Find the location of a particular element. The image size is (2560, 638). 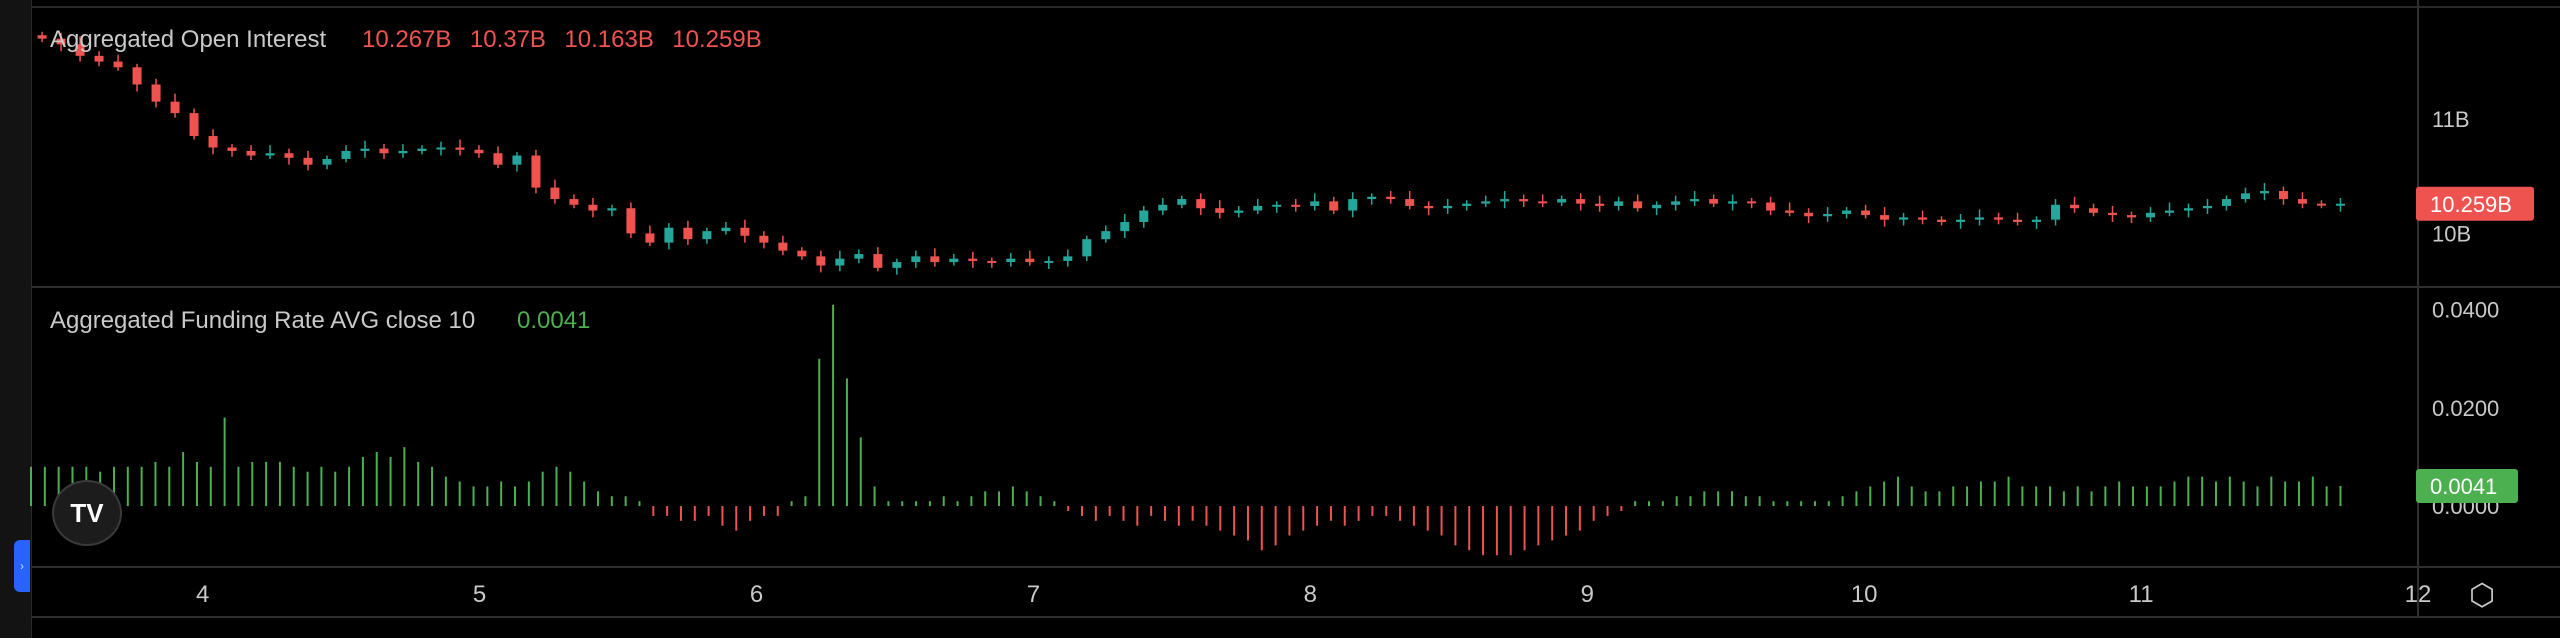

oi-badge-label: 10.259B is located at coordinates (2471, 204).